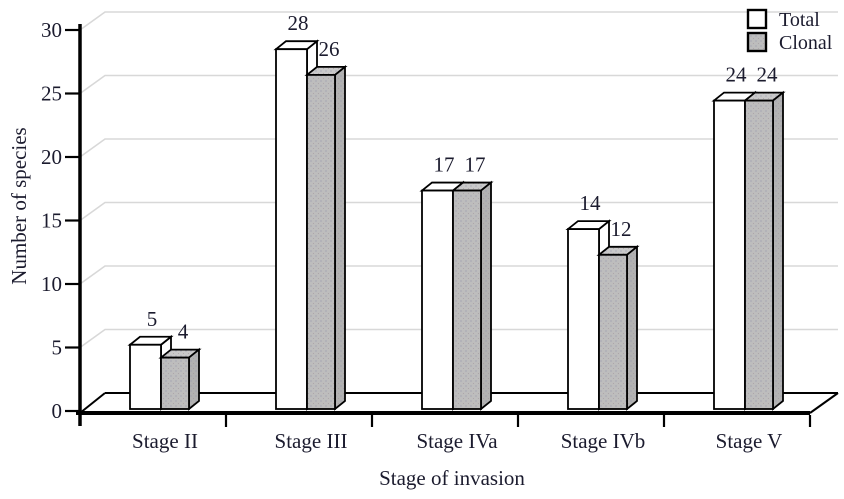  I want to click on value-label-total: 5, so click(152, 319).